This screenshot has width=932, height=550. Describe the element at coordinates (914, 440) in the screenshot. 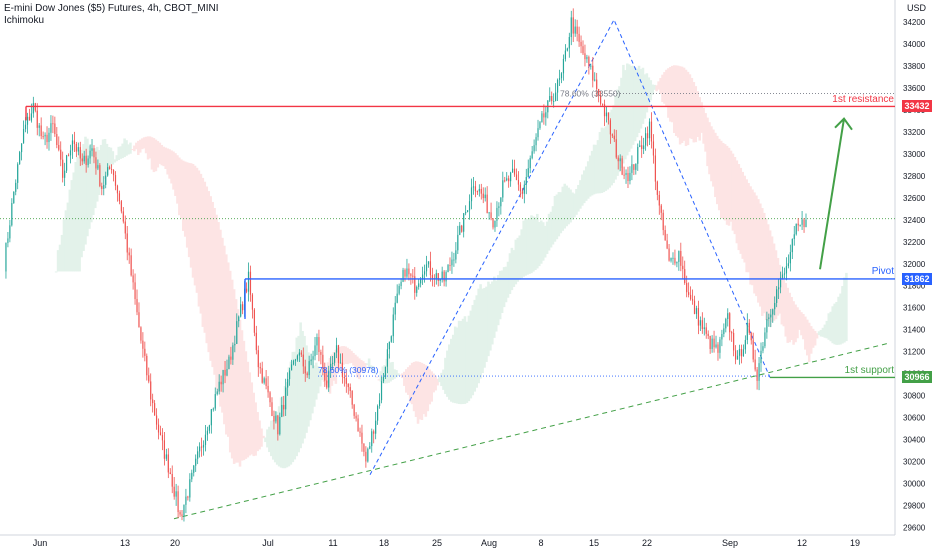

I see `y-tick-label: 30400` at that location.